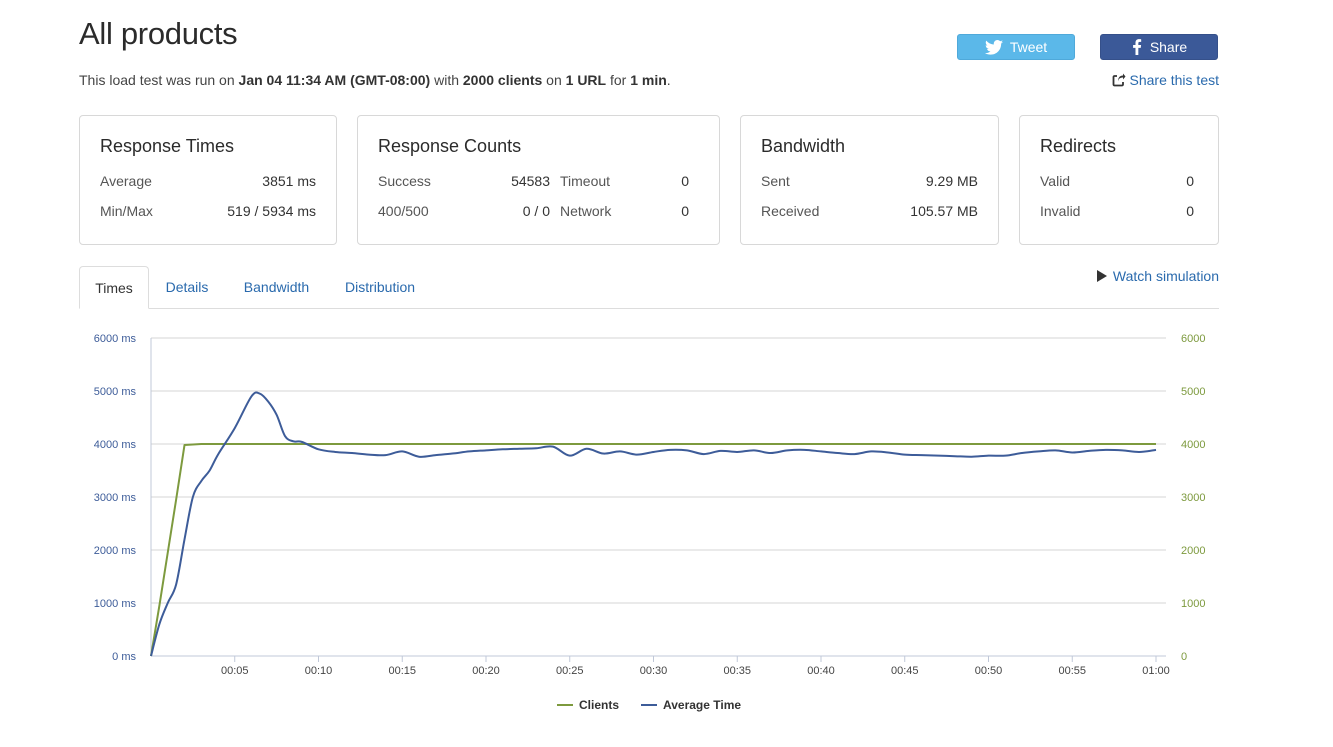 Image resolution: width=1333 pixels, height=747 pixels. Describe the element at coordinates (702, 705) in the screenshot. I see `legend-label: Average Time` at that location.